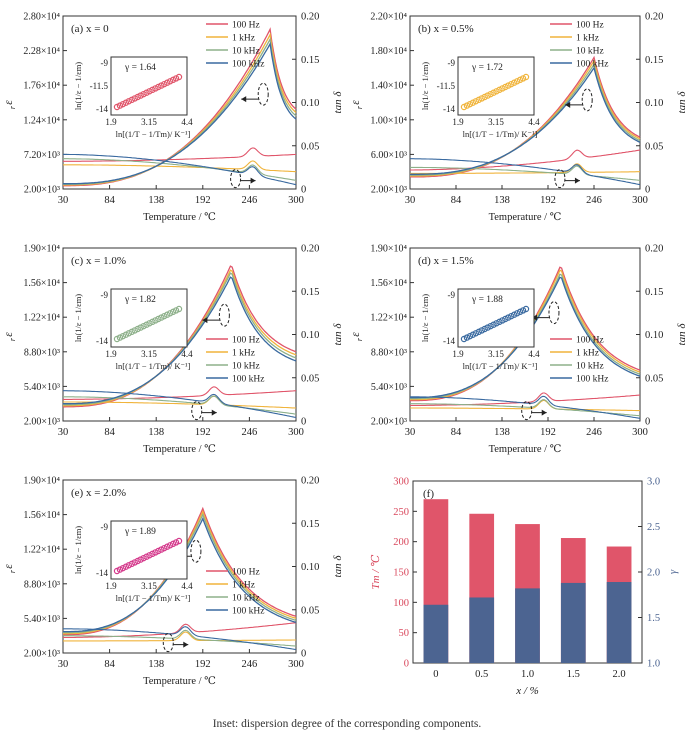 This screenshot has height=742, width=694. I want to click on inset-y-label: ln(1/ε − 1/εm), so click(425, 318).